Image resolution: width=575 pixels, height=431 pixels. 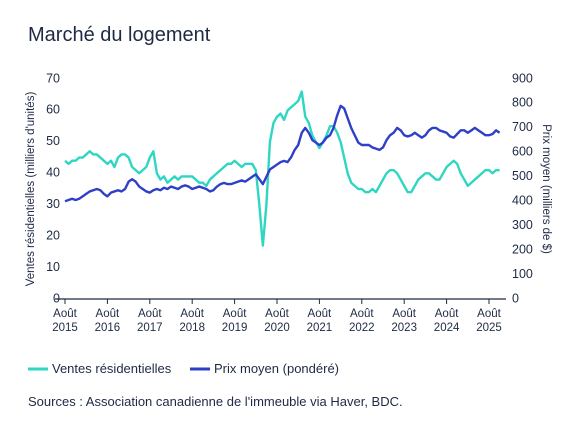 What do you see at coordinates (65, 321) in the screenshot?
I see `x-tick-label: Août 2015` at bounding box center [65, 321].